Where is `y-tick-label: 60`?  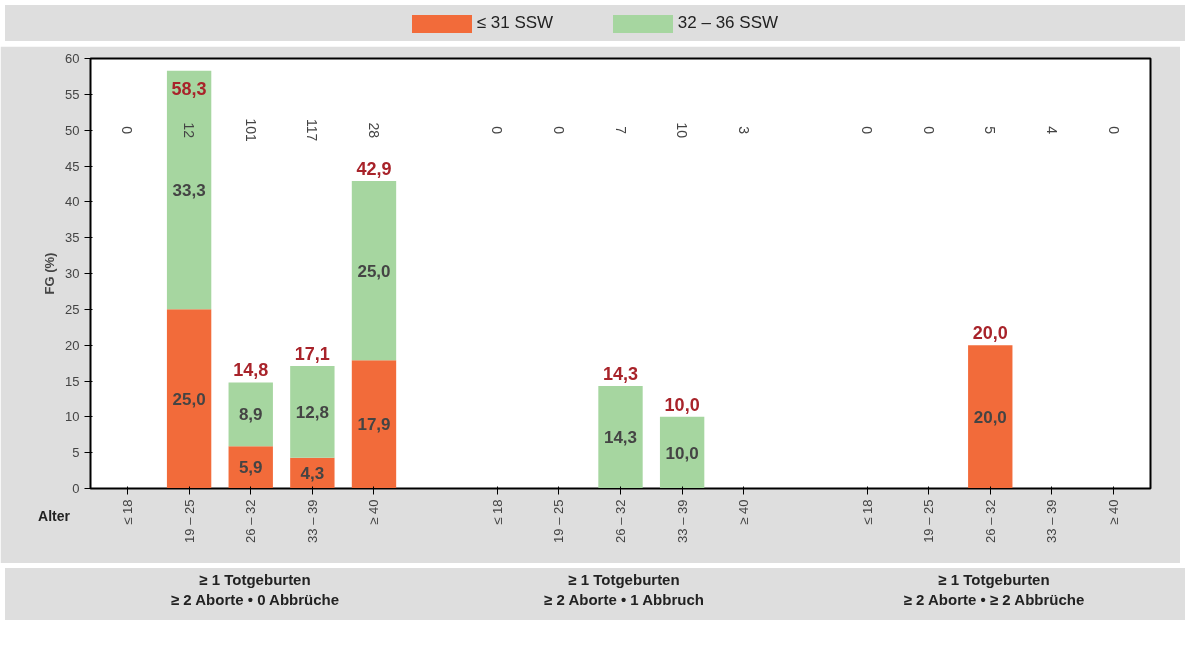
y-tick-label: 60 is located at coordinates (72, 58).